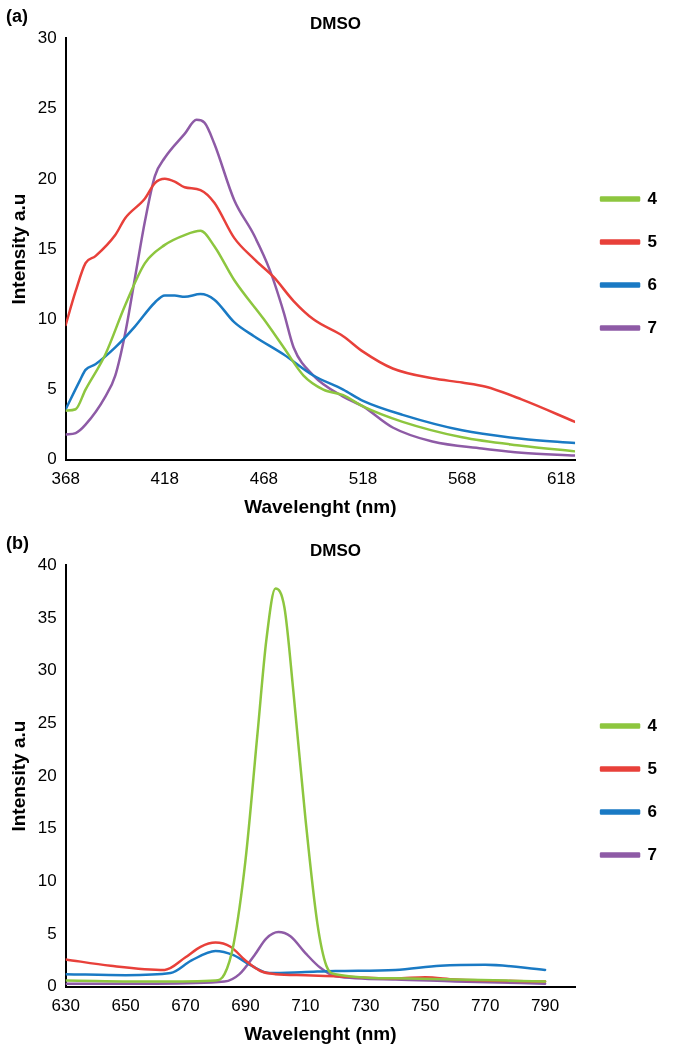 Image resolution: width=675 pixels, height=1054 pixels. Describe the element at coordinates (561, 478) in the screenshot. I see `x-tick-label: 618` at that location.